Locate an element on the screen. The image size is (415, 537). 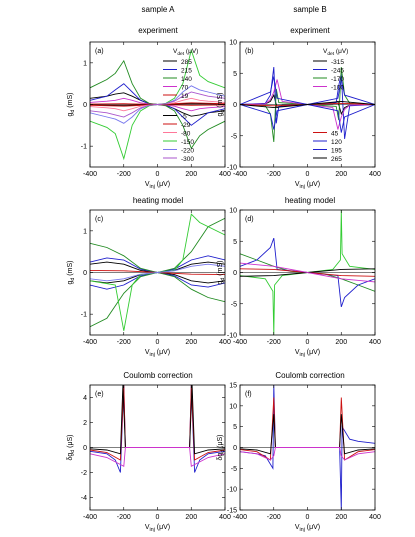
legend-entry: 265 is located at coordinates (336, 159).